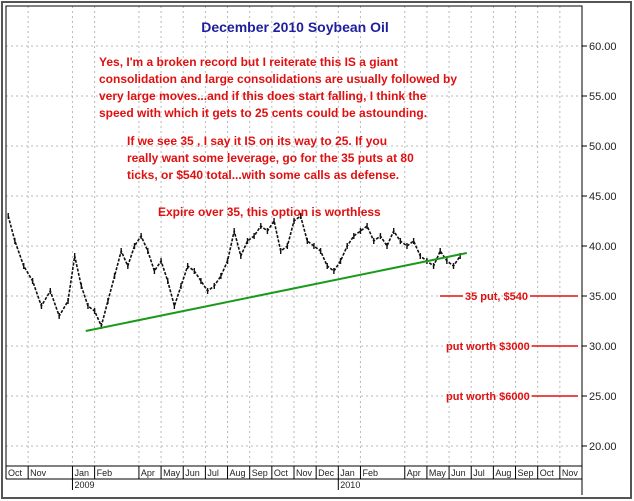 The height and width of the screenshot is (501, 634). Describe the element at coordinates (603, 197) in the screenshot. I see `y-tick-label: 45.00` at that location.